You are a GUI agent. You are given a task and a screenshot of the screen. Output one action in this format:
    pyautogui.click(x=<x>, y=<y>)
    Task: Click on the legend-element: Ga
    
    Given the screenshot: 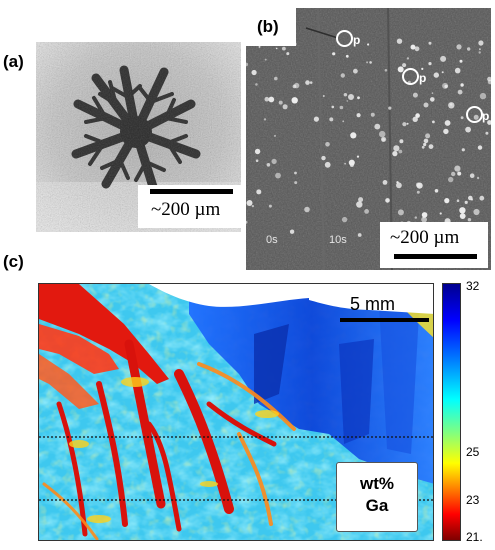 What is the action you would take?
    pyautogui.click(x=377, y=505)
    